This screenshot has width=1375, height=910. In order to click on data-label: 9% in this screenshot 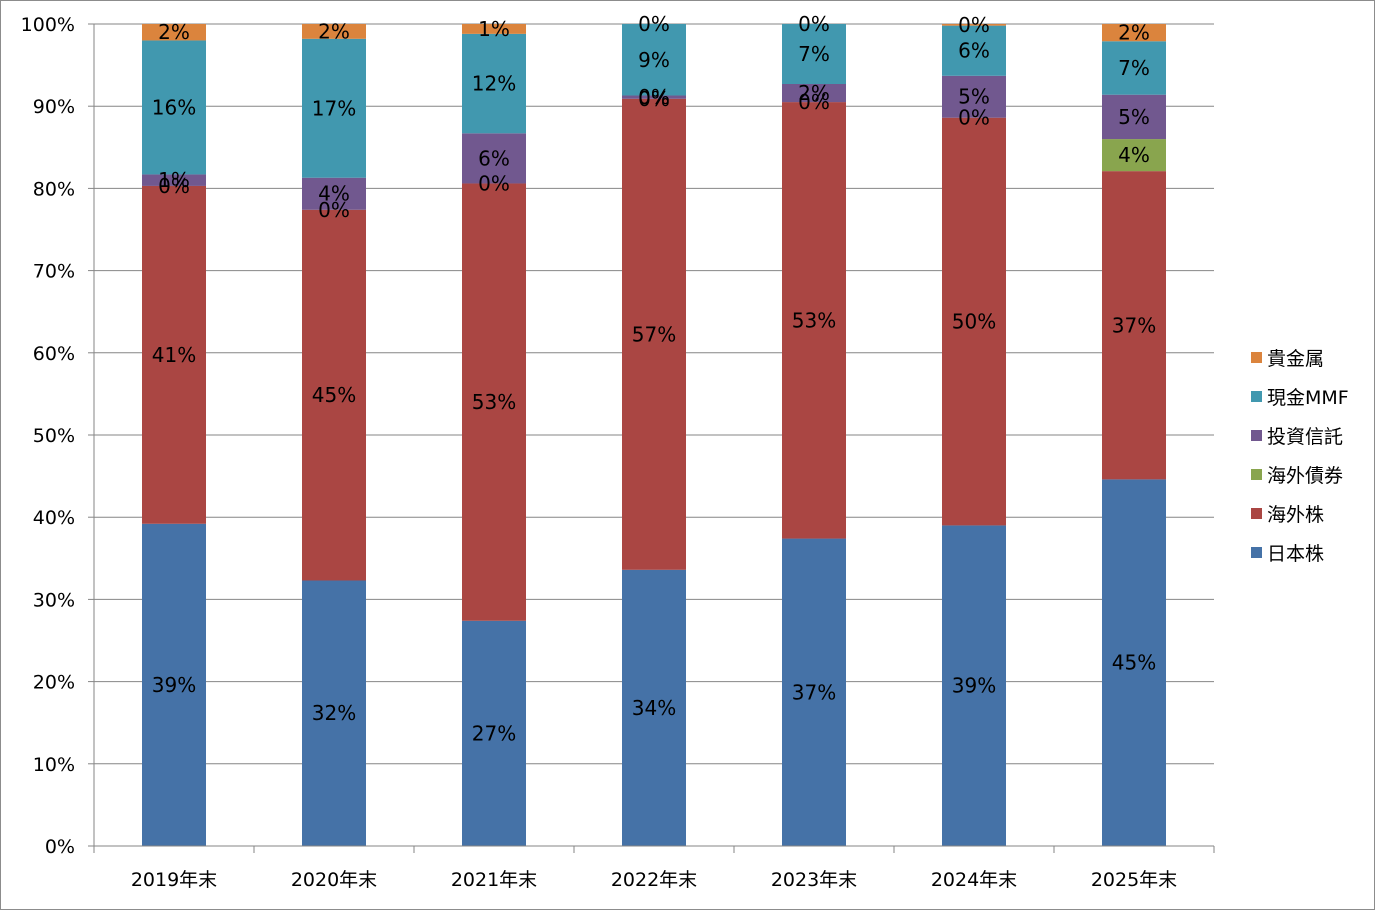, I will do `click(654, 60)`.